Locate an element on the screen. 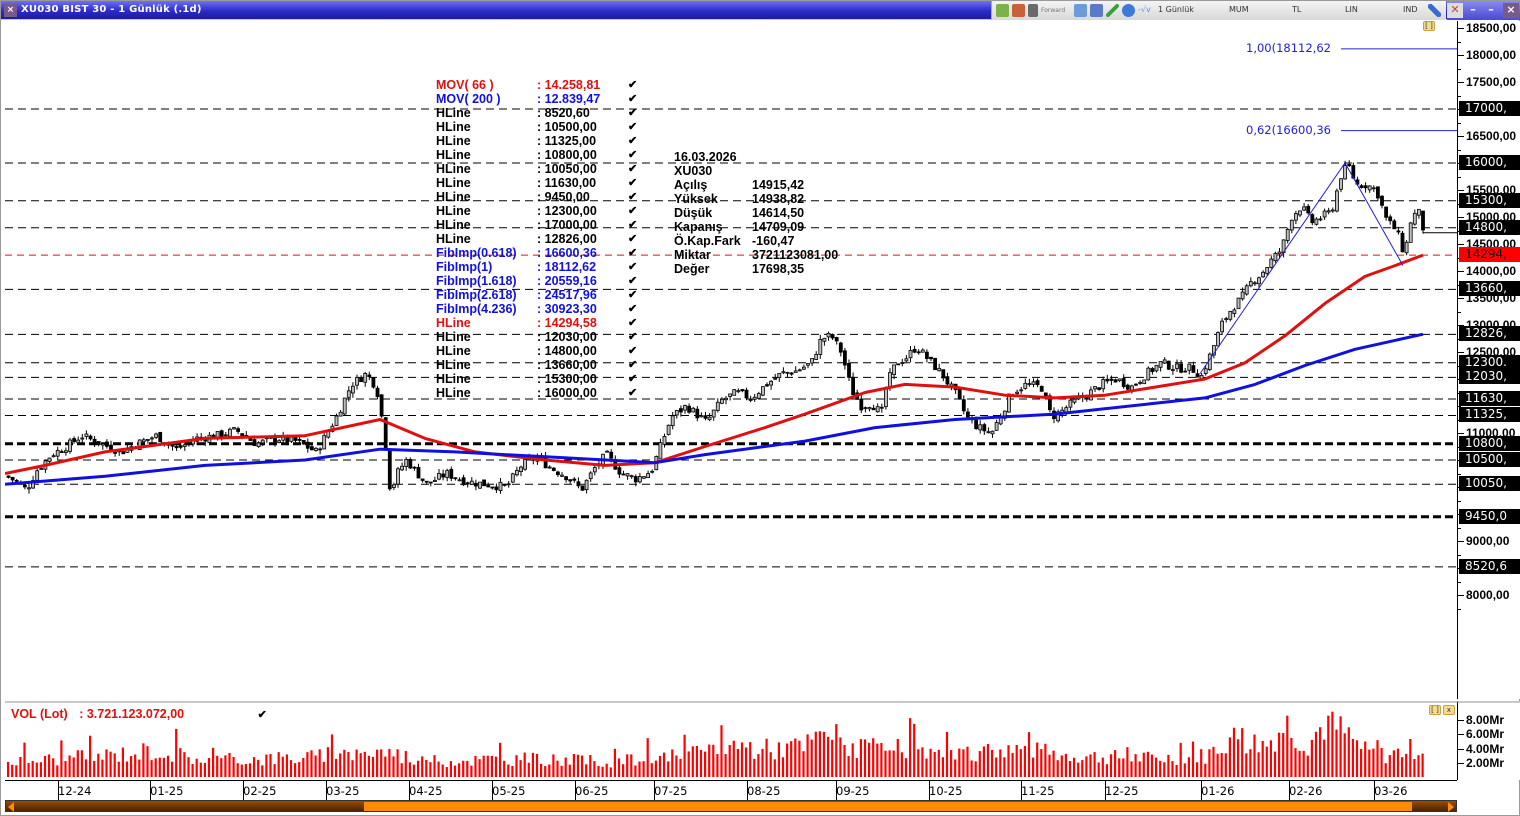 The height and width of the screenshot is (816, 1520). indicator-icon is located at coordinates (1018, 10).